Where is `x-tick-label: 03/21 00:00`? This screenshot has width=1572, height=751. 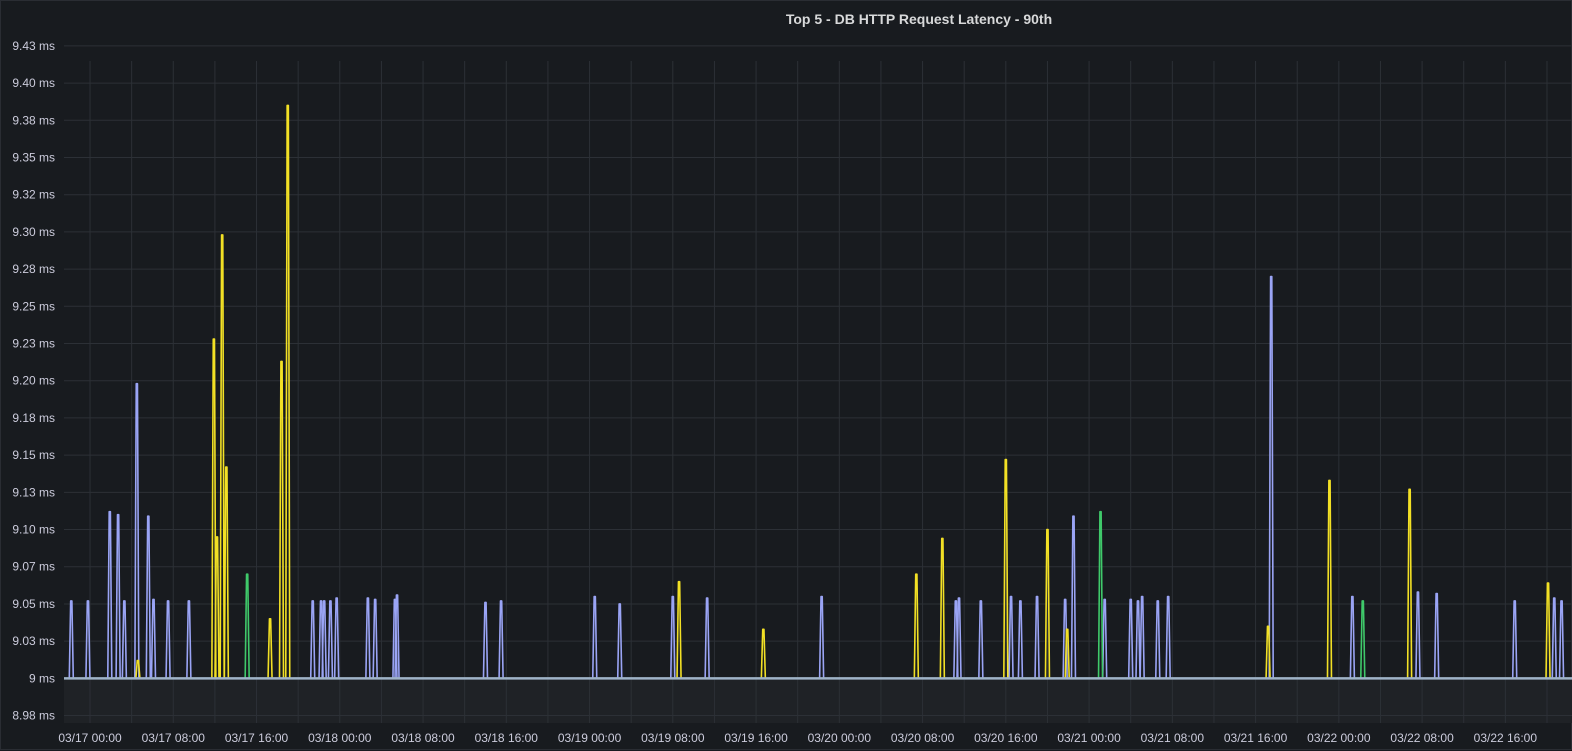
x-tick-label: 03/21 00:00 is located at coordinates (1089, 738).